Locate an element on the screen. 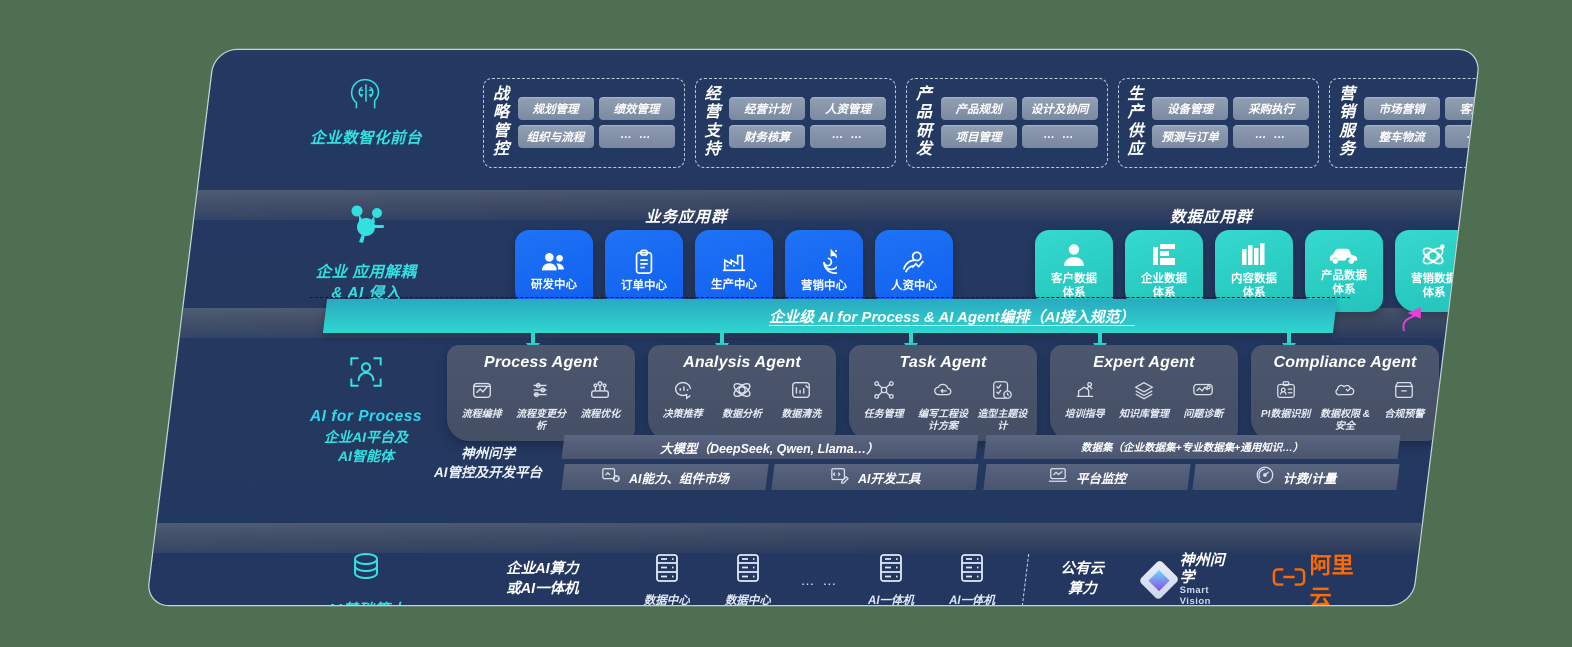 The width and height of the screenshot is (1572, 647). group-cell: 设计及协同 is located at coordinates (1059, 109).